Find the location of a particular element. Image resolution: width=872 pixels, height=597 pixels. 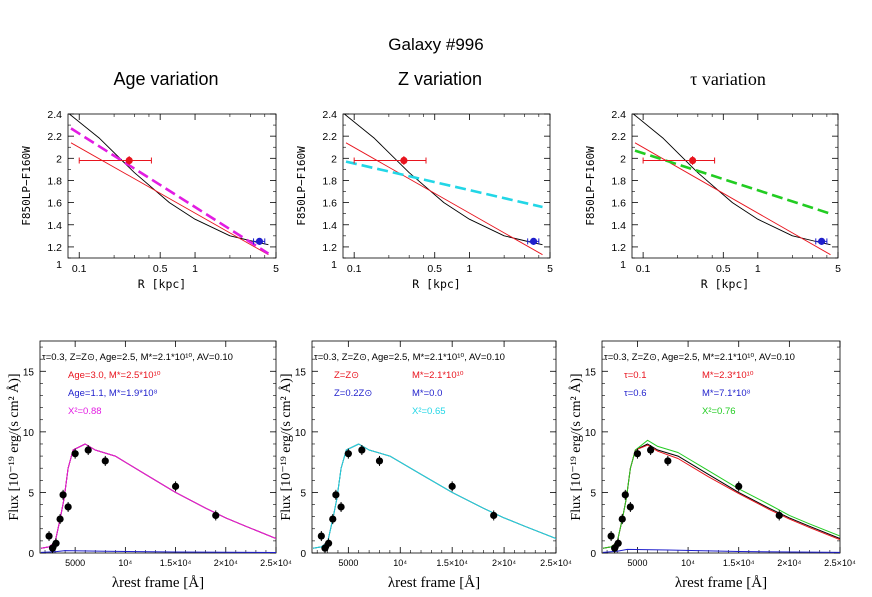

series-fit is located at coordinates (444, 199).